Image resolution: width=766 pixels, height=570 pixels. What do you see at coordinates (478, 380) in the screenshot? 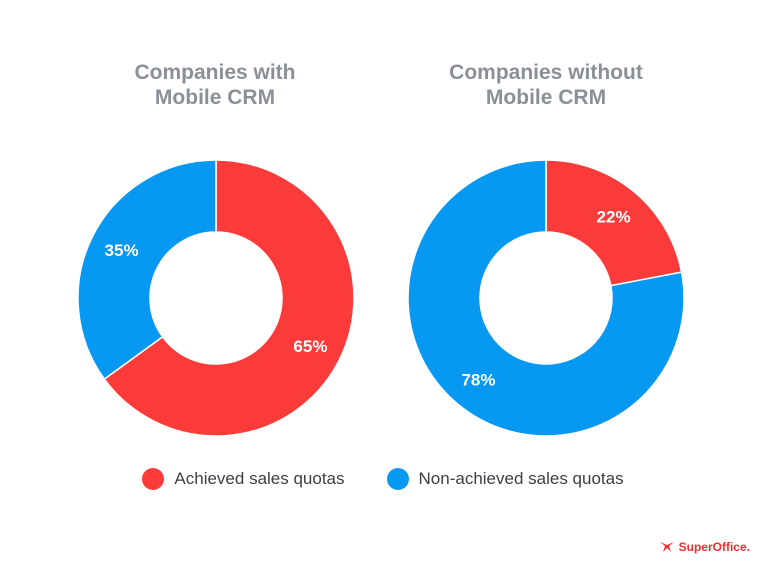
I see `donut-1-label-1: 78%` at bounding box center [478, 380].